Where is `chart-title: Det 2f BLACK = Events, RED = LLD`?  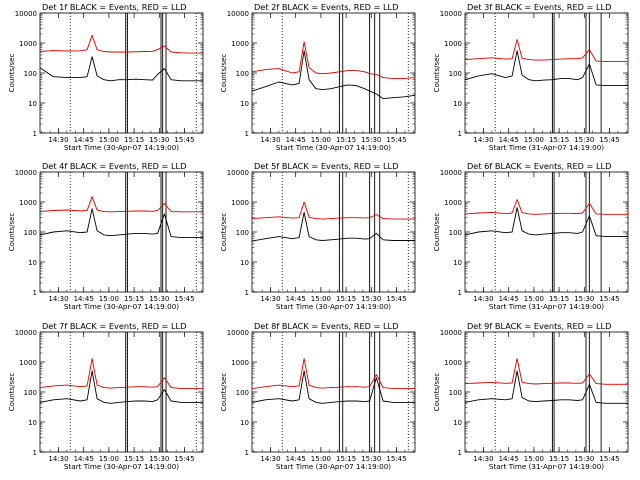
chart-title: Det 2f BLACK = Events, RED = LLD is located at coordinates (326, 7).